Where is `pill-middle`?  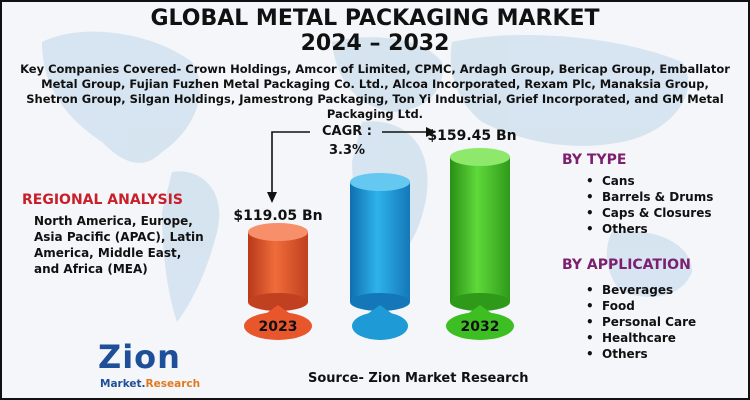
pill-middle is located at coordinates (380, 322).